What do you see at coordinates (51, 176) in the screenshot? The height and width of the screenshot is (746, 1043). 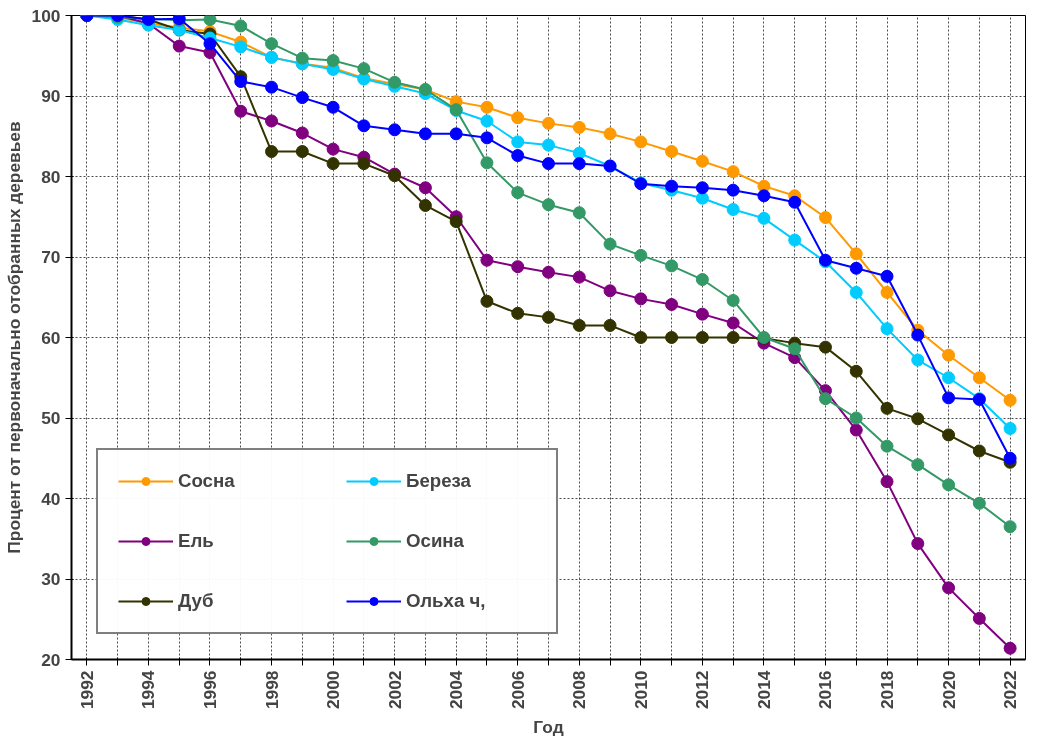 I see `y-tick-label: 80` at bounding box center [51, 176].